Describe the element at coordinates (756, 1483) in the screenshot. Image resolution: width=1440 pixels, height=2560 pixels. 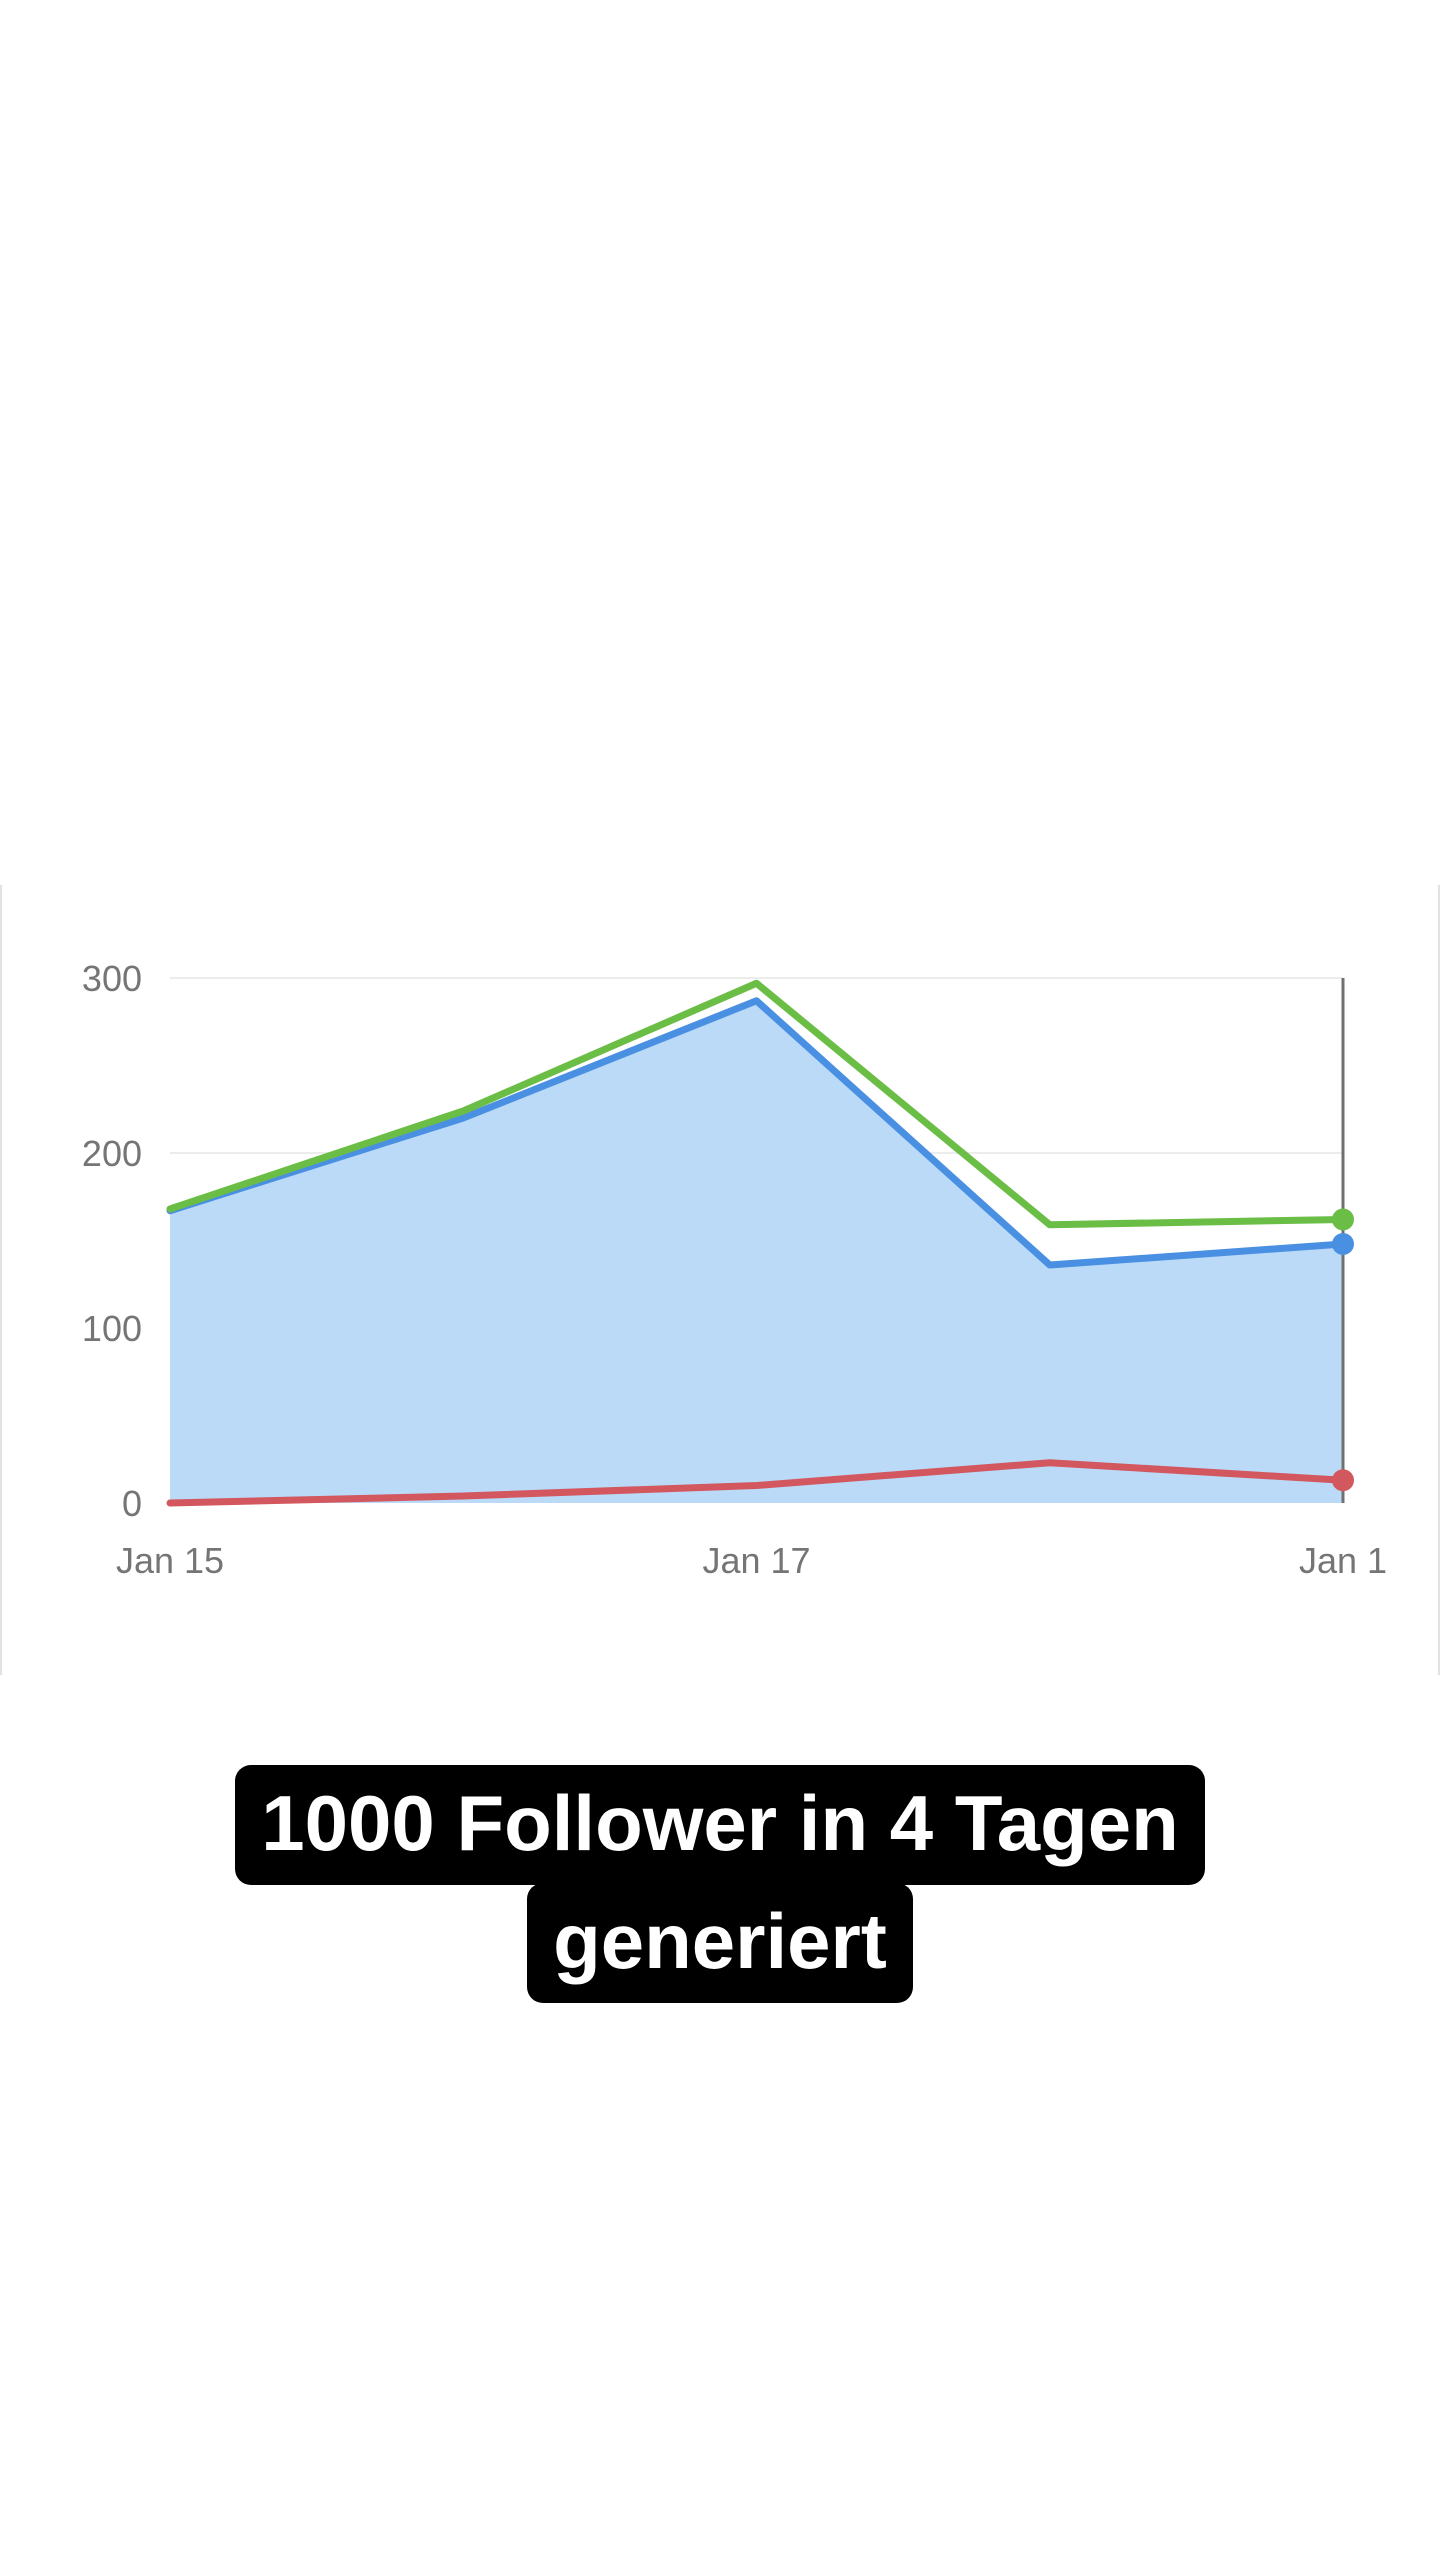
I see `series-line-red` at that location.